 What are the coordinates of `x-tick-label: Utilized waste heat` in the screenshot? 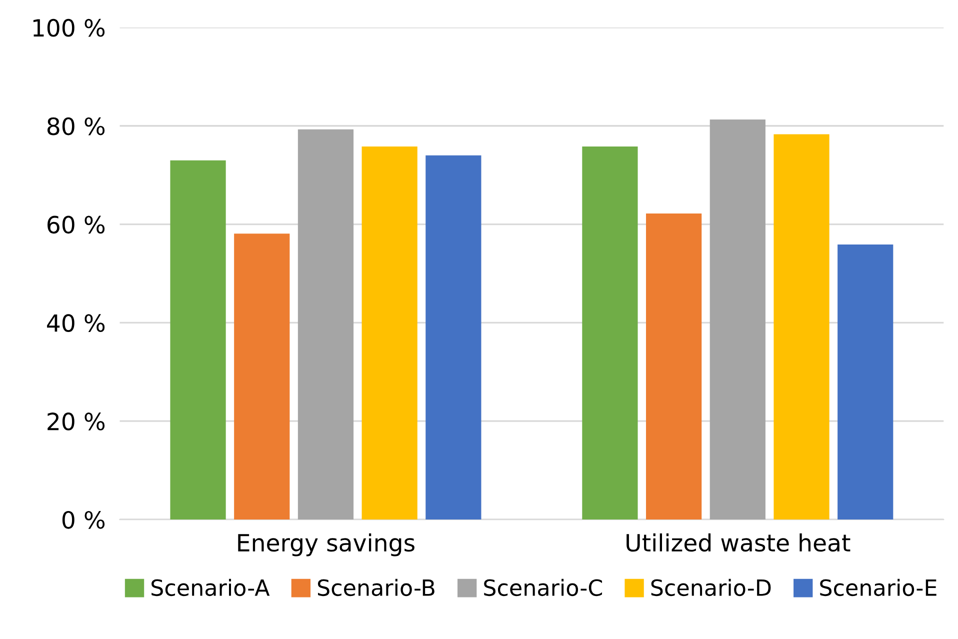 It's located at (738, 542).